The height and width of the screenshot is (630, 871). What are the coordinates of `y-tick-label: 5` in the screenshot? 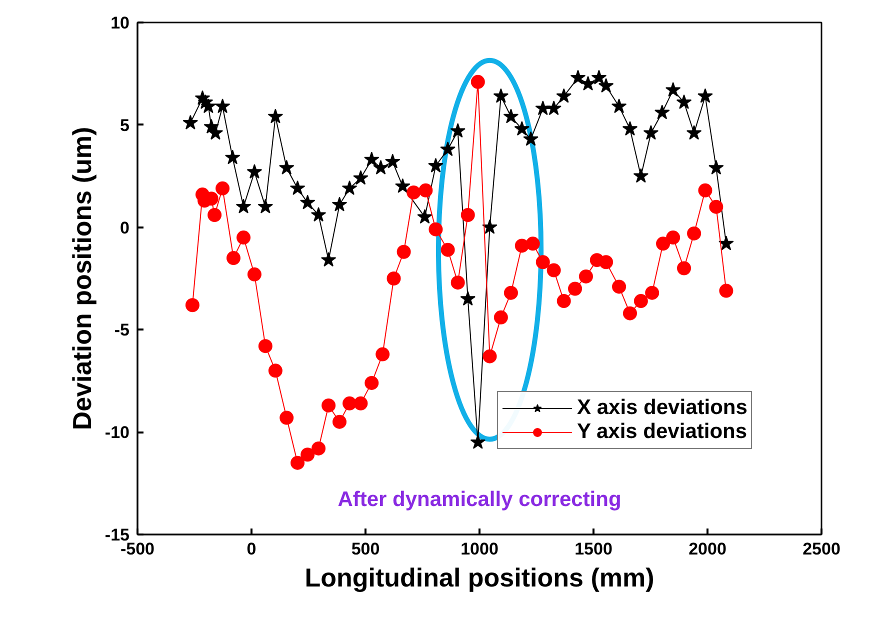 It's located at (125, 125).